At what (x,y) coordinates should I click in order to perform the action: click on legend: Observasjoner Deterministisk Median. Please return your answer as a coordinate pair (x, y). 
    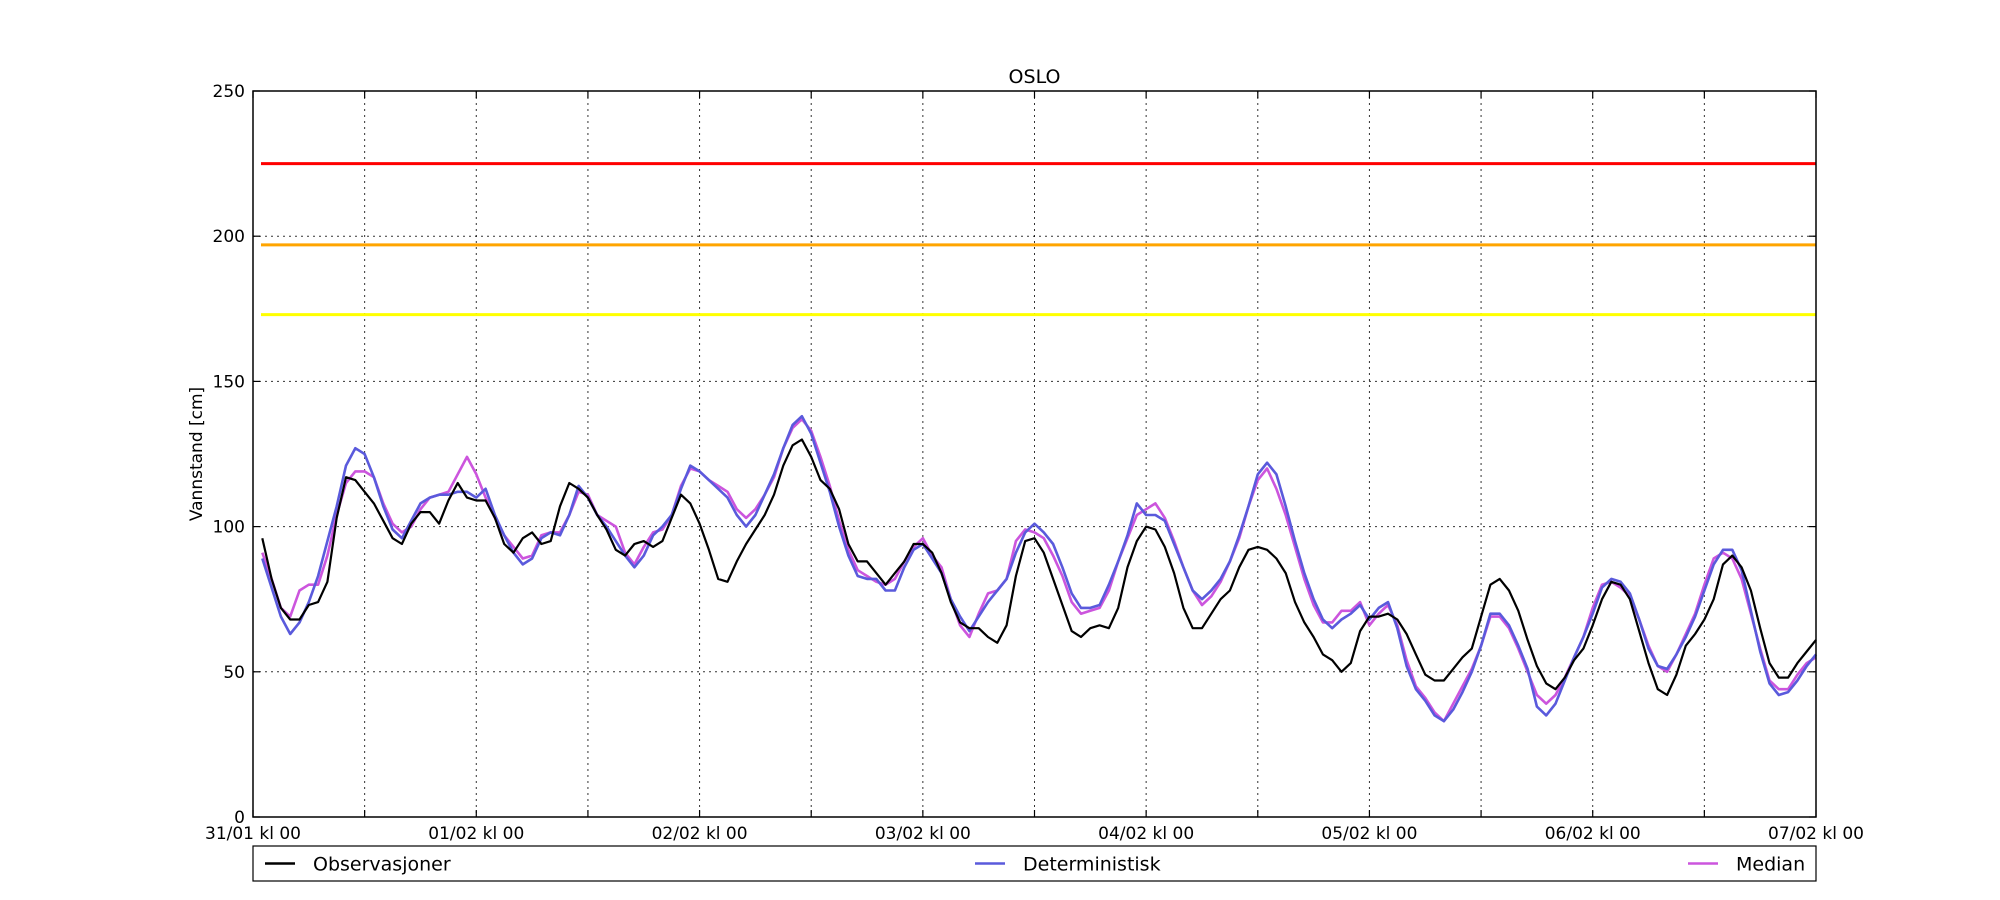
    Looking at the image, I should click on (1034, 863).